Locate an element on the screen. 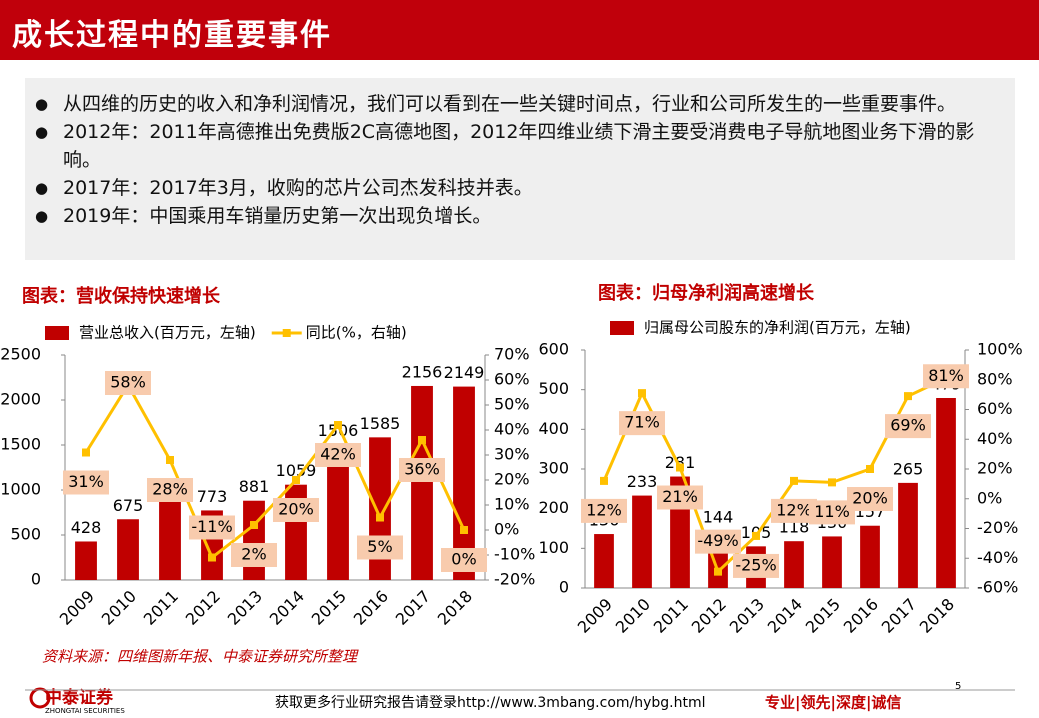  x-tick-label: 2012 is located at coordinates (709, 616).